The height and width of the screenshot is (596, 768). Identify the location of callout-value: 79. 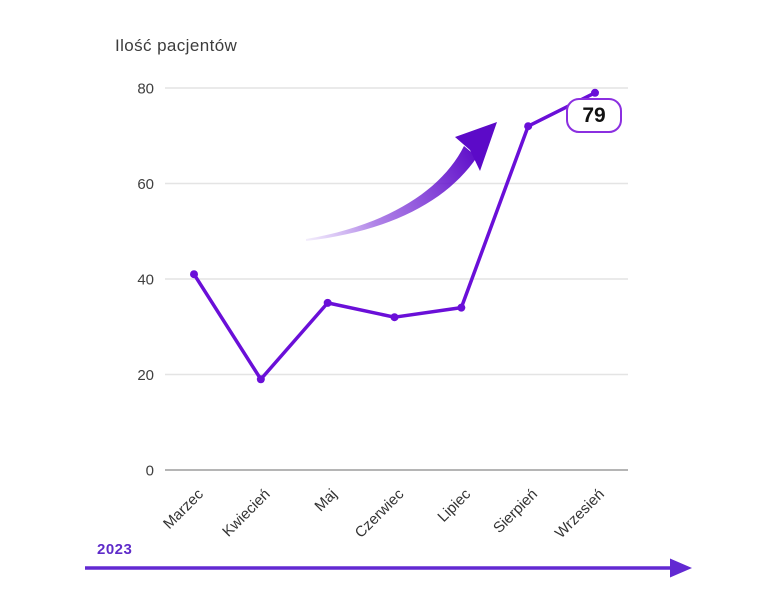
(594, 115).